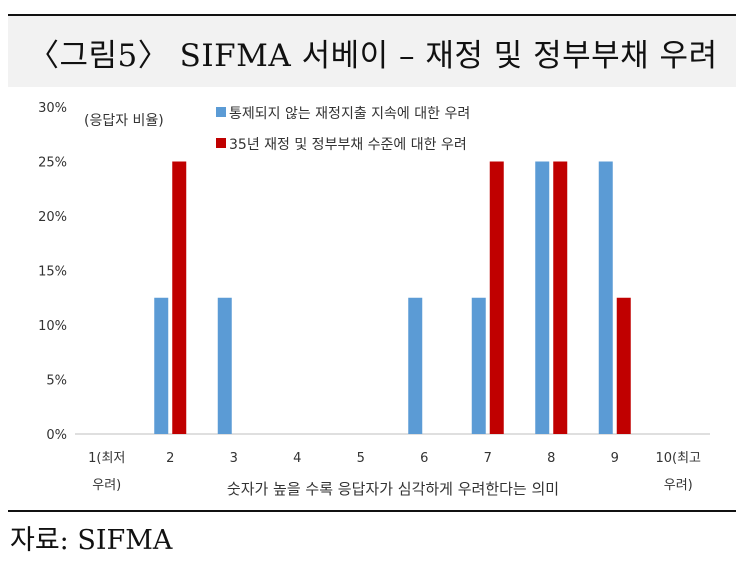  What do you see at coordinates (551, 458) in the screenshot?
I see `x-tick-label: 8` at bounding box center [551, 458].